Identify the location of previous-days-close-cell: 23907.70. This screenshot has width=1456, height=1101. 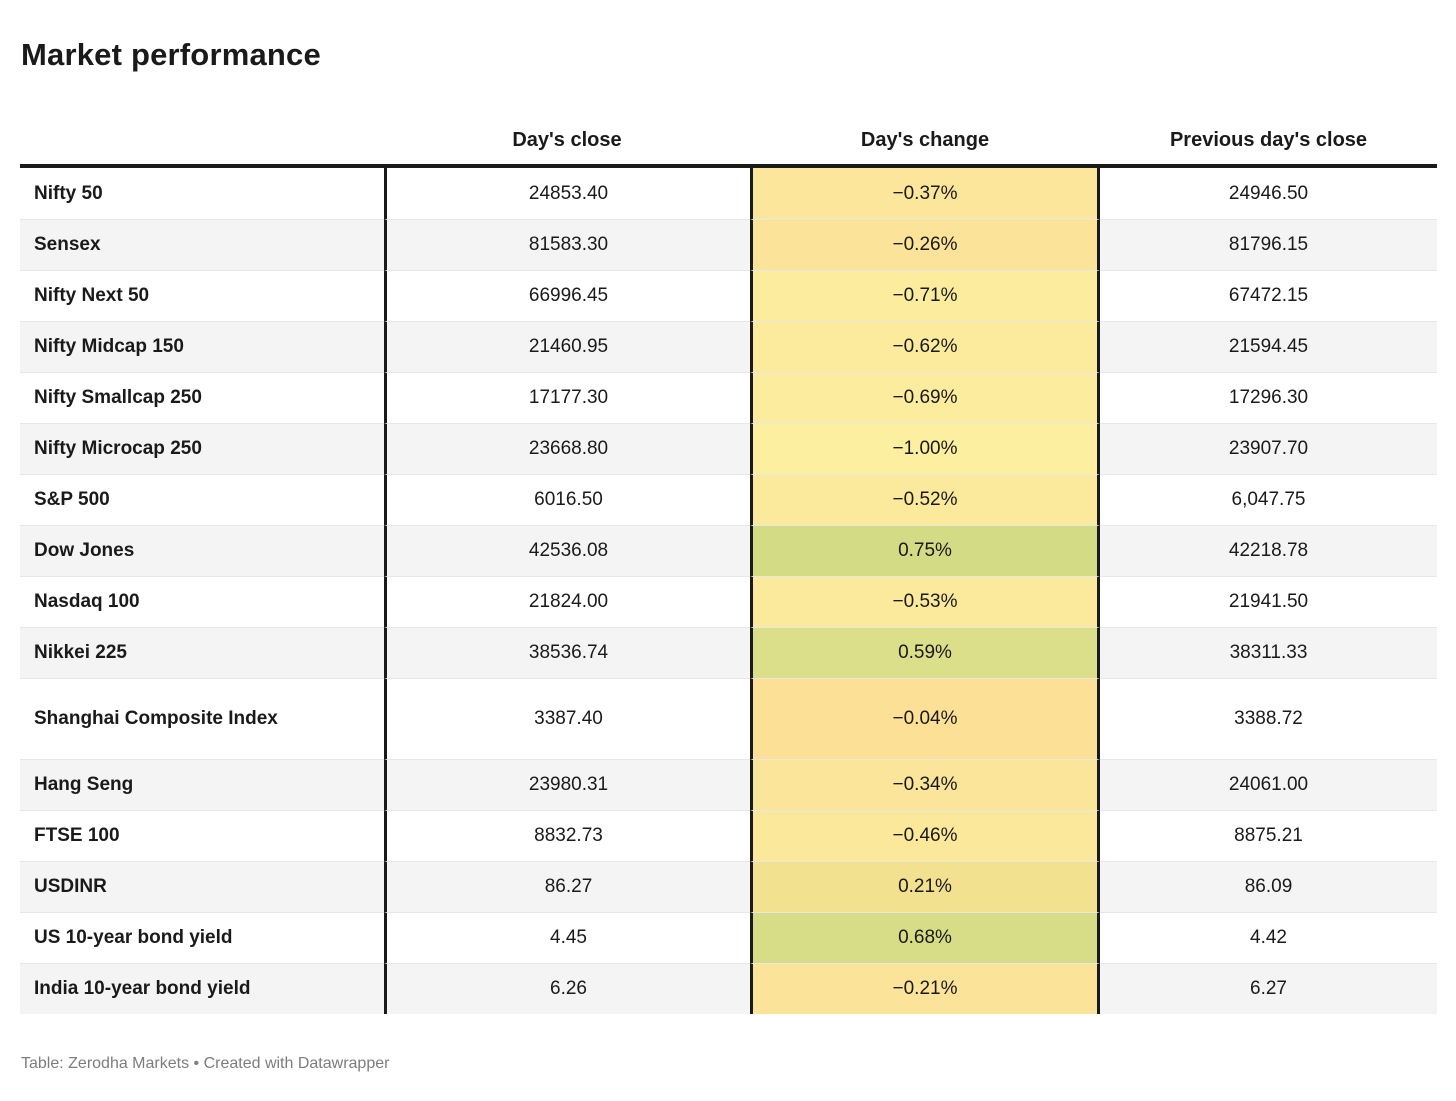
(1268, 448).